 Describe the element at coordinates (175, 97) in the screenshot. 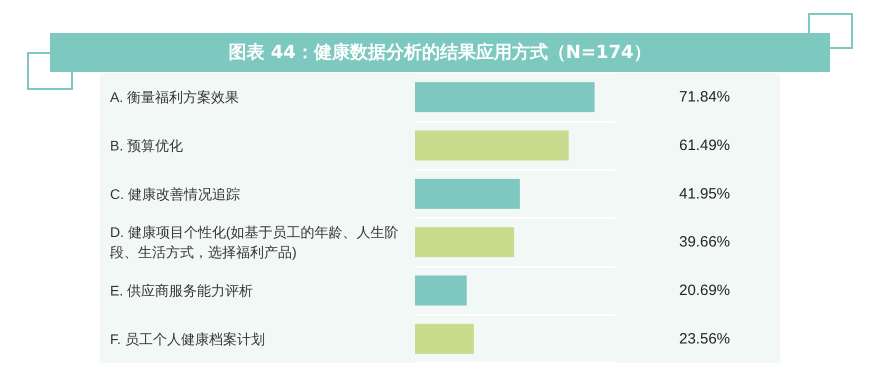

I see `y-tick-label: A. 衡量福利方案效果` at that location.